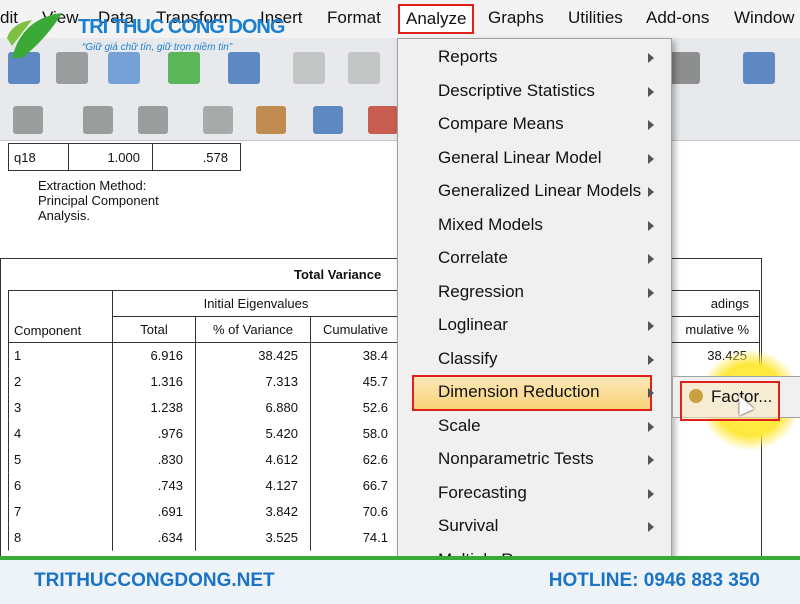 The height and width of the screenshot is (604, 800). Describe the element at coordinates (64, 215) in the screenshot. I see `note-line: Analysis.` at that location.